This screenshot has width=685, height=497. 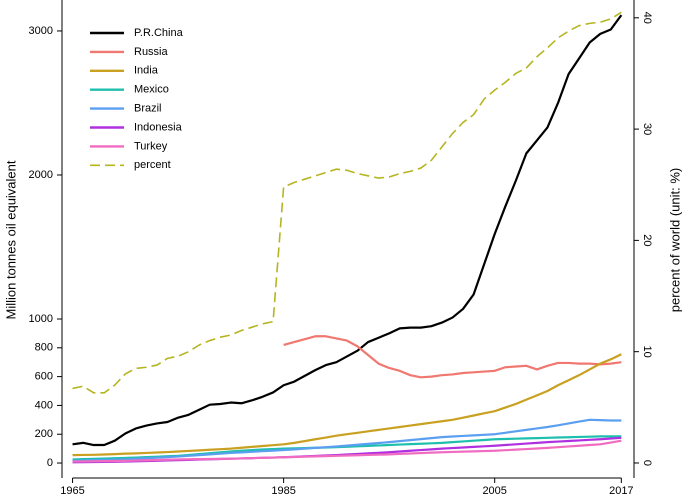 I want to click on y2-tick-label: 10, so click(x=647, y=352).